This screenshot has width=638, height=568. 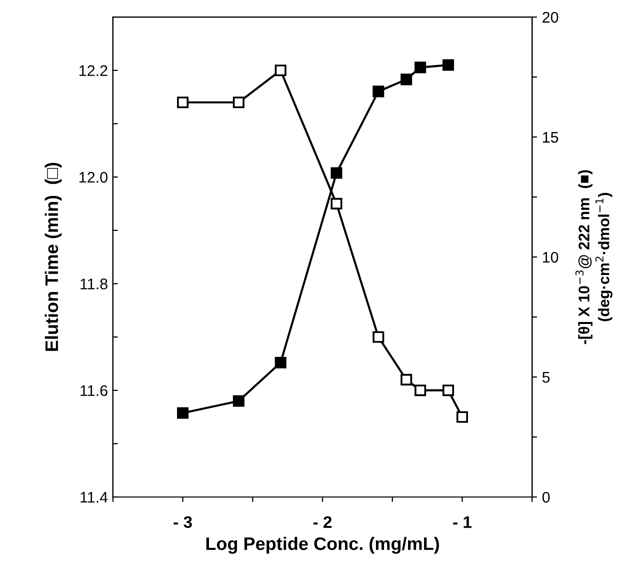 I want to click on y2-tick-label: 10, so click(x=550, y=257).